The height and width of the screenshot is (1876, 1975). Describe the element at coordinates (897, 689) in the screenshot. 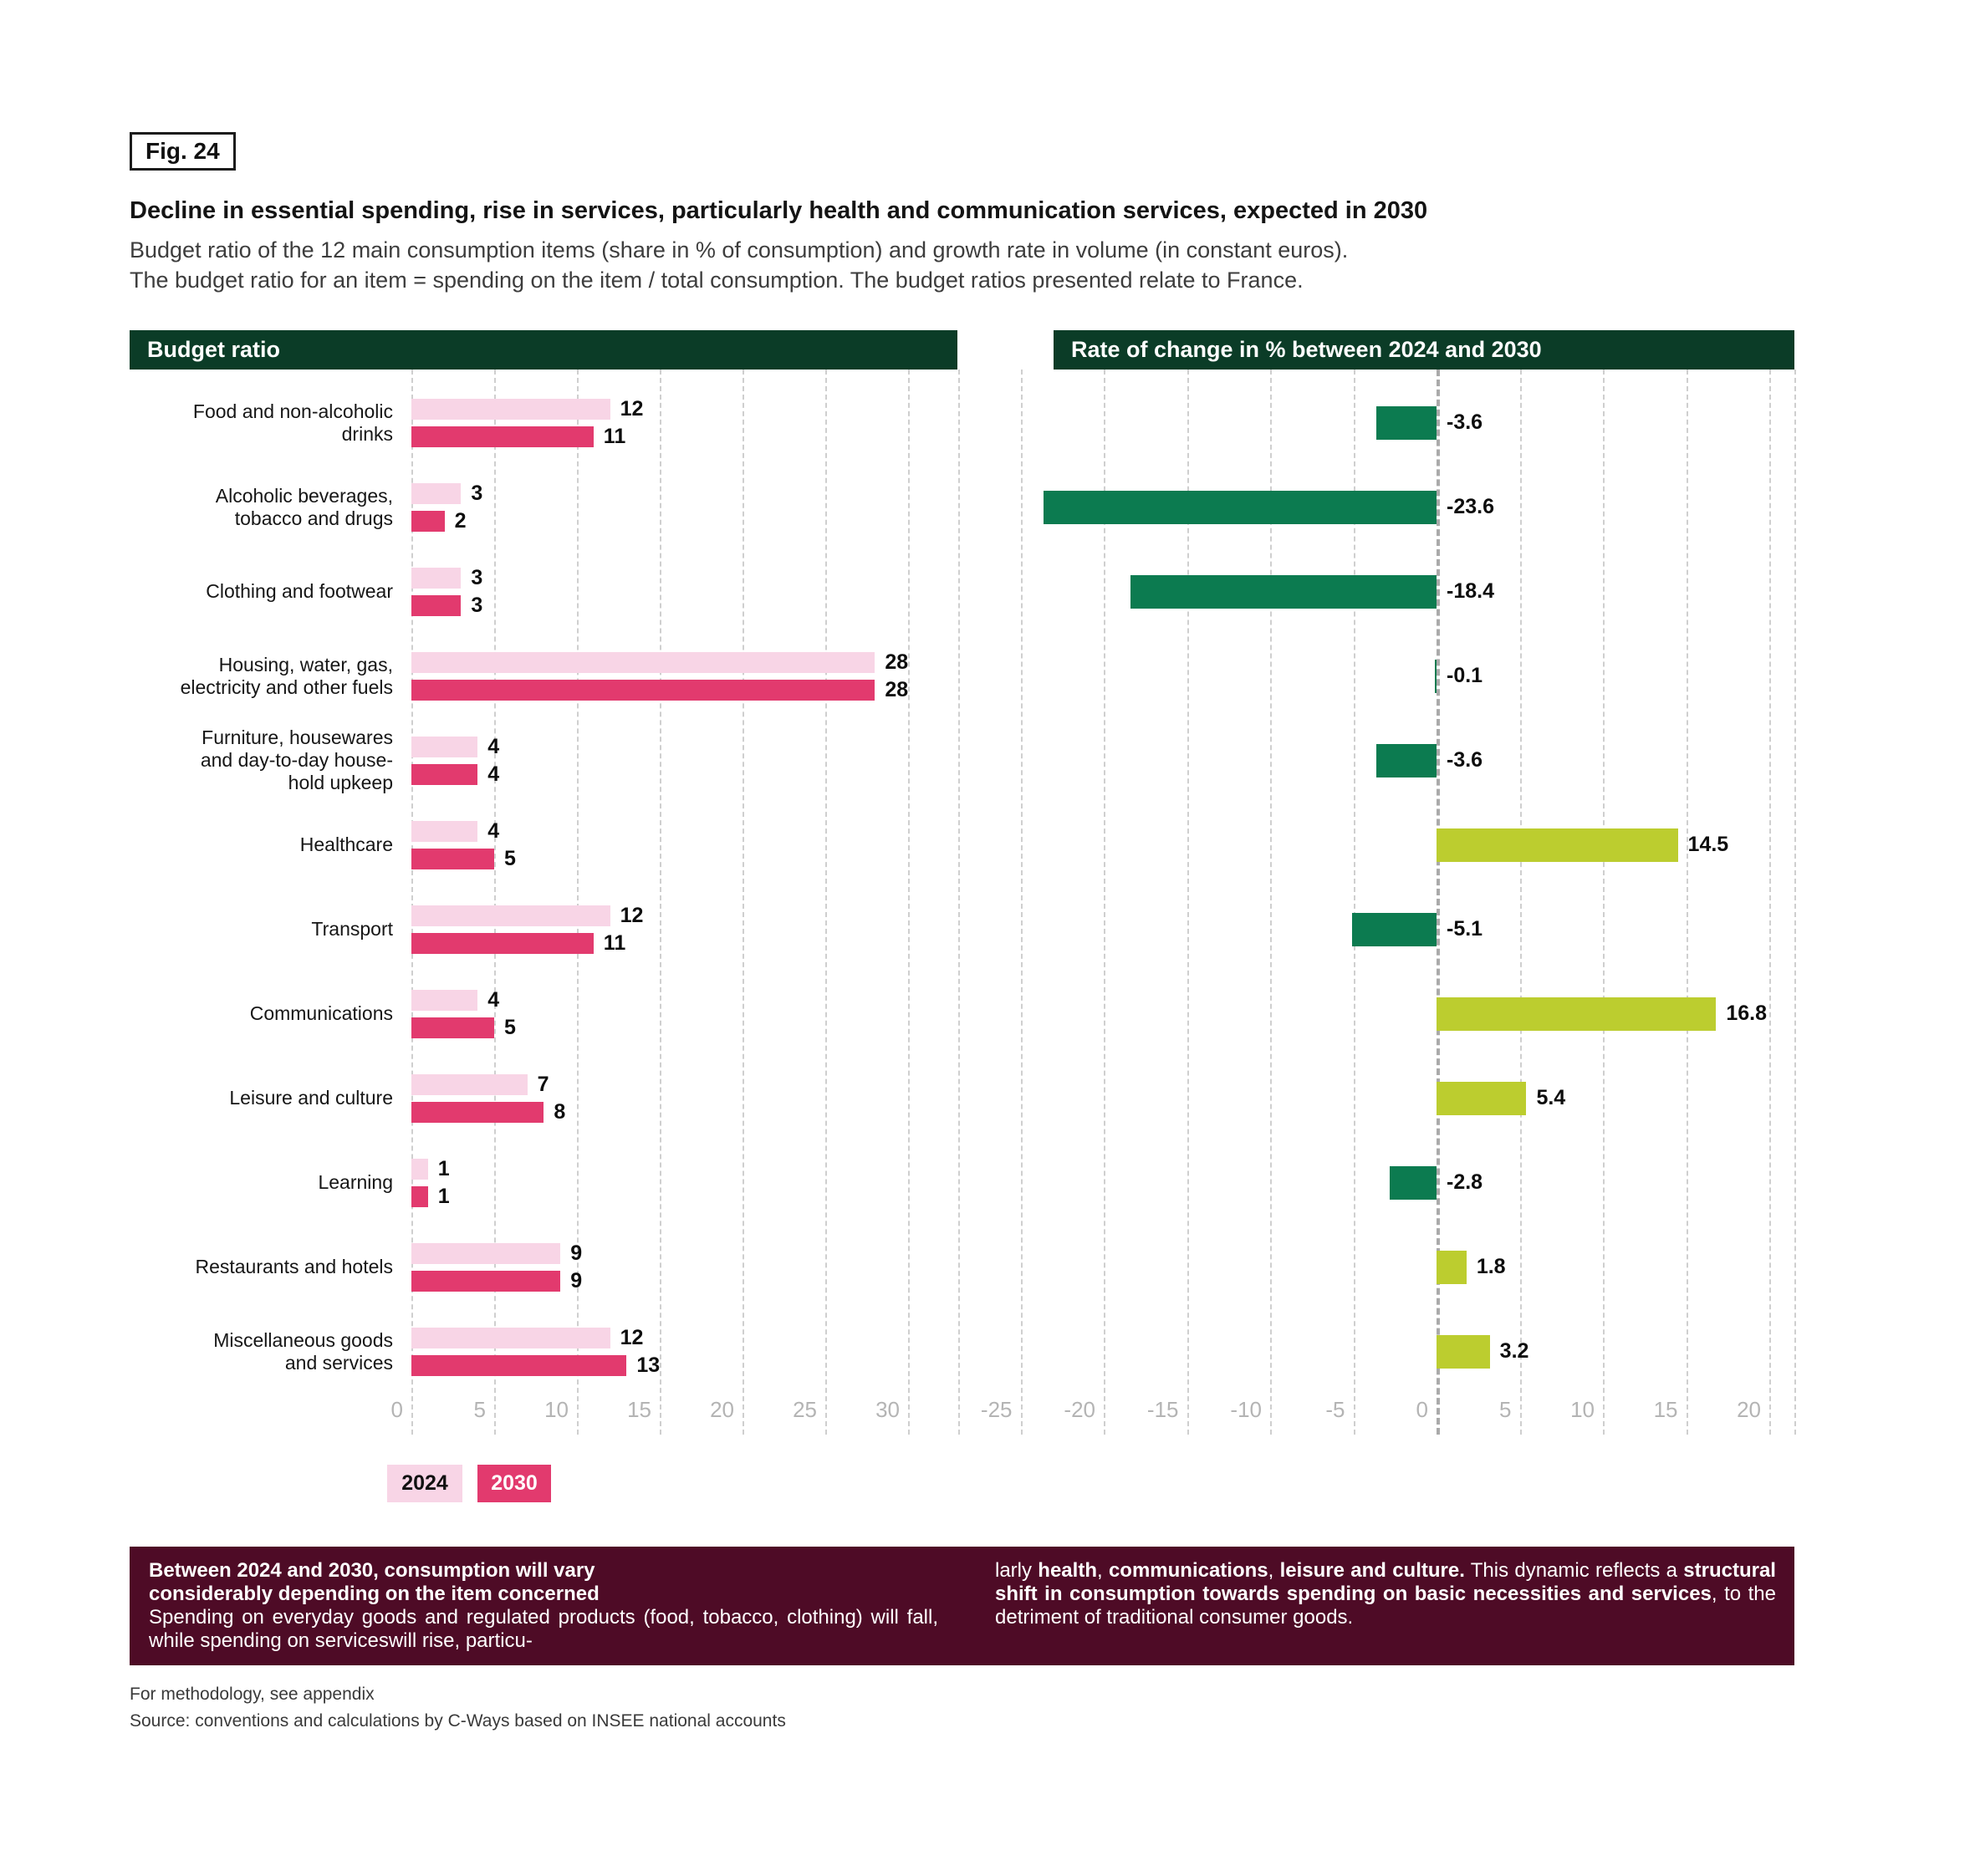

I see `value-label-2030: 28` at that location.